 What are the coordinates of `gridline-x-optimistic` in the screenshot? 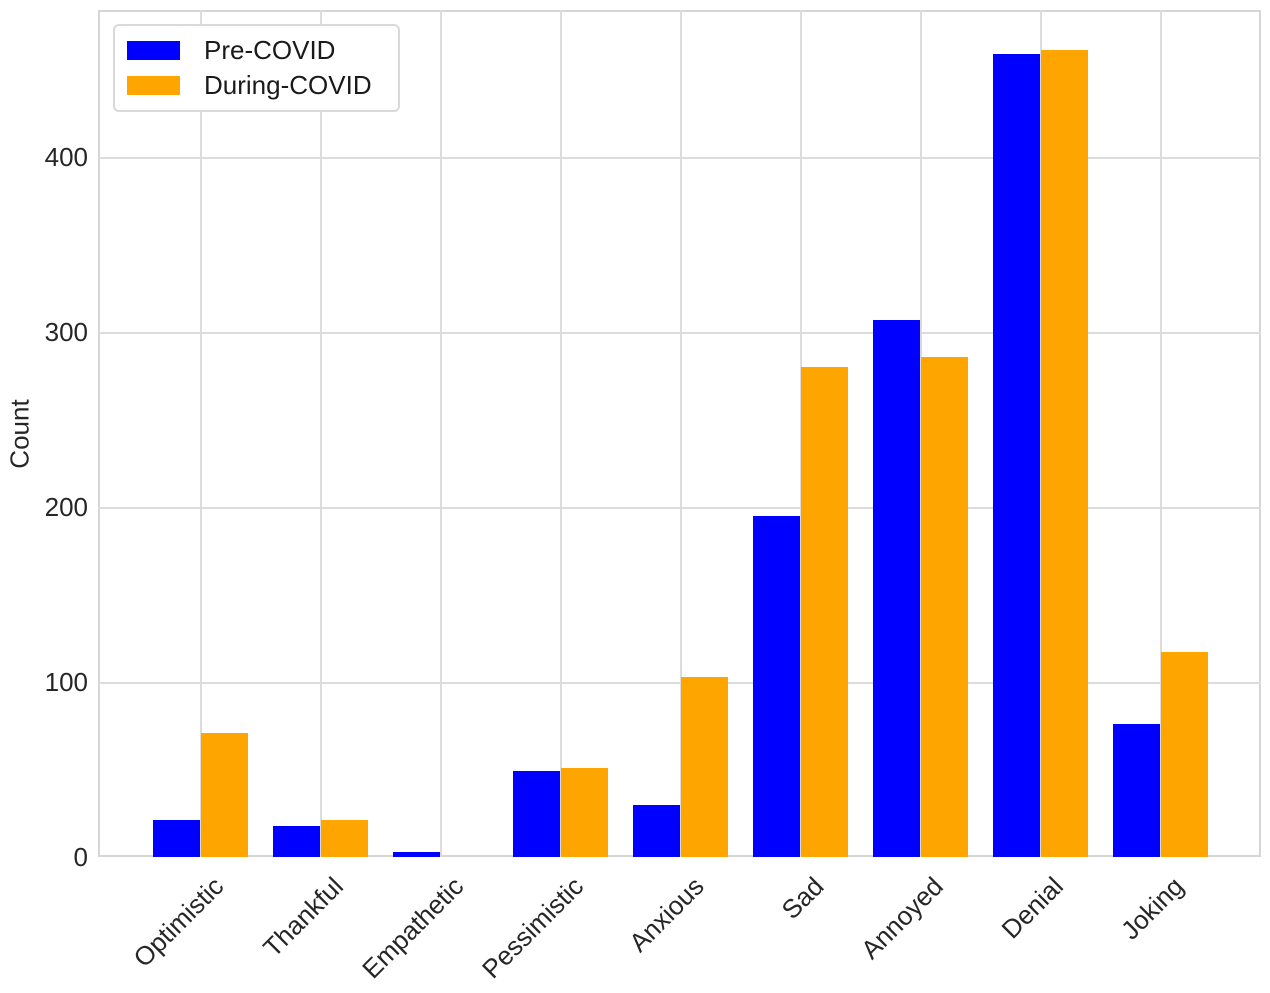 It's located at (201, 433).